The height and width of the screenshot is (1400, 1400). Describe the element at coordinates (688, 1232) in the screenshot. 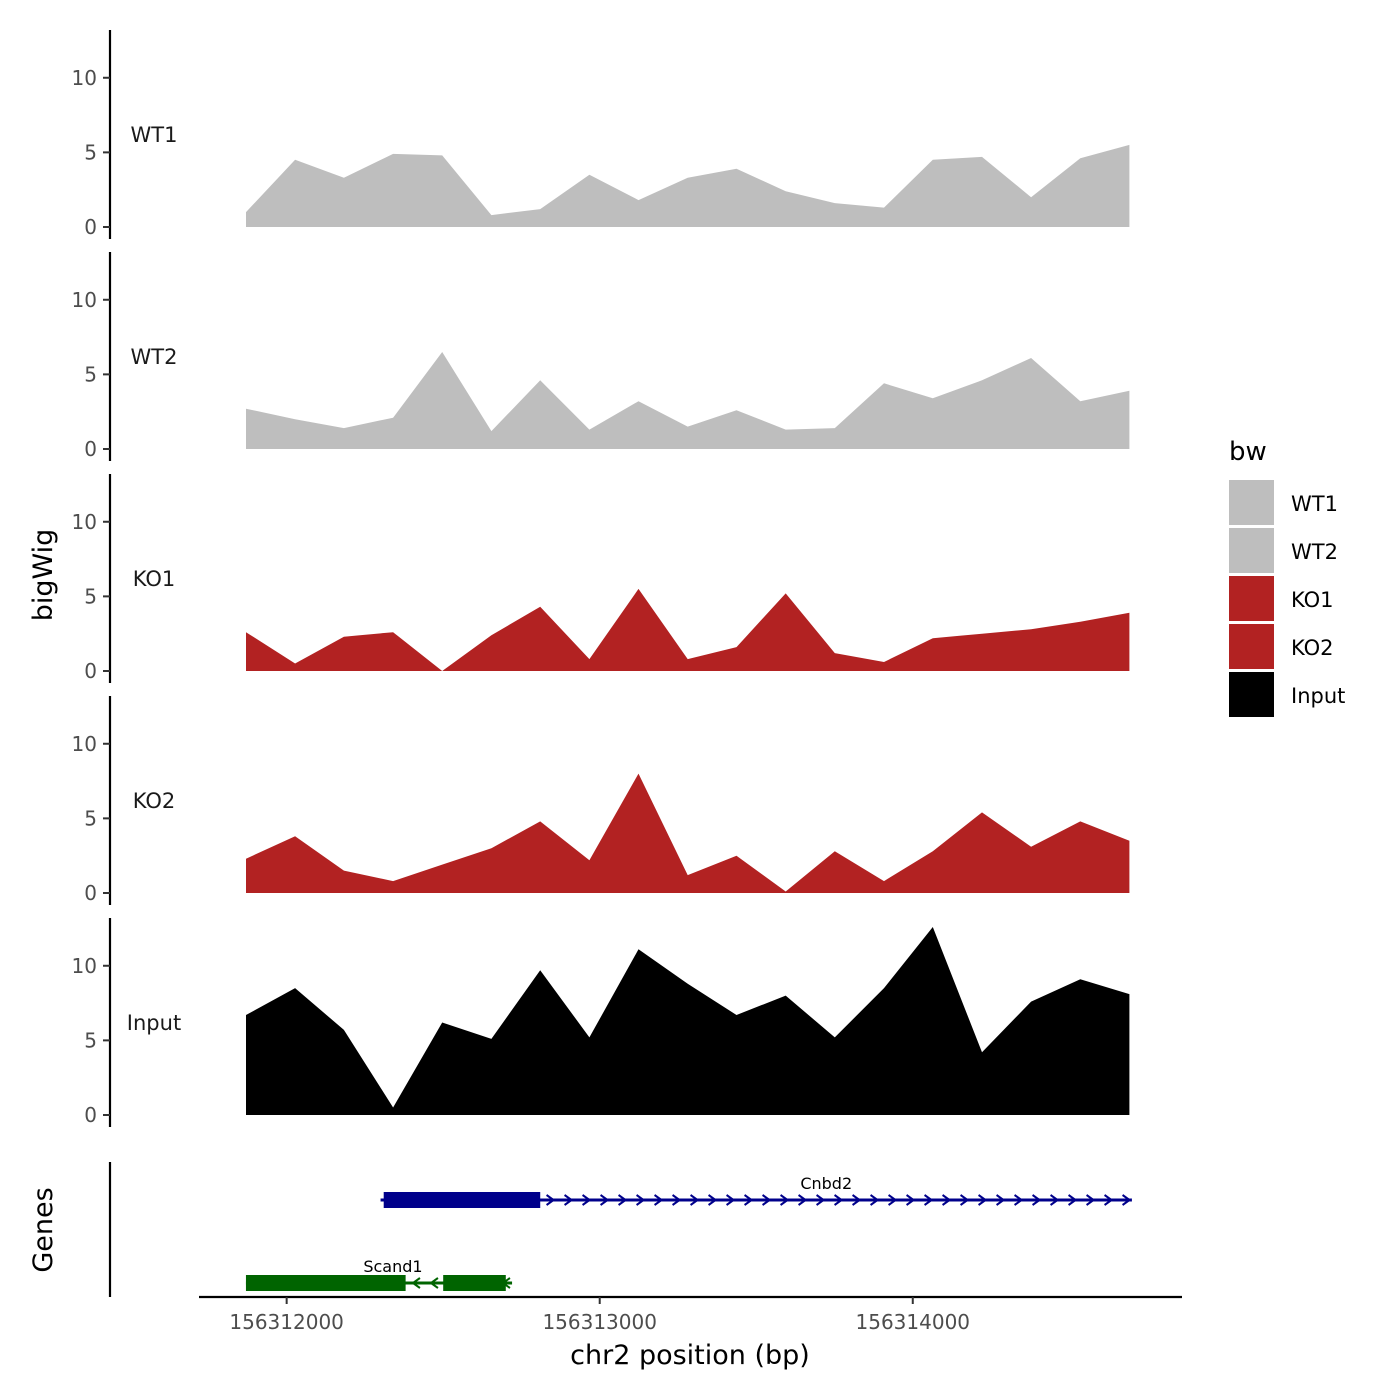

I see `gene-models: Cnbd2 Scand1` at that location.